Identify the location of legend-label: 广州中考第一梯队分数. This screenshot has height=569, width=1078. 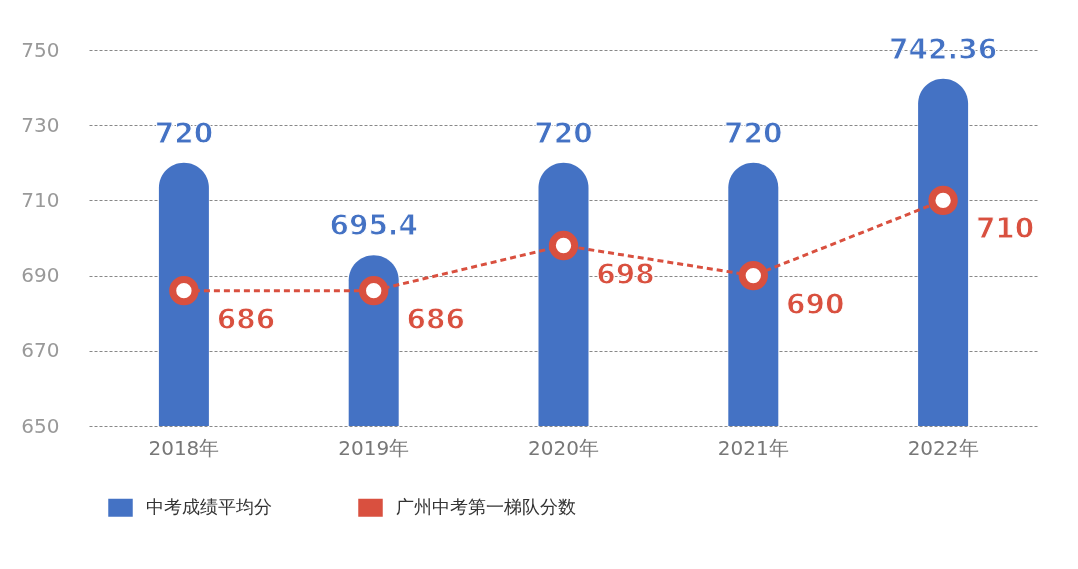
(486, 506).